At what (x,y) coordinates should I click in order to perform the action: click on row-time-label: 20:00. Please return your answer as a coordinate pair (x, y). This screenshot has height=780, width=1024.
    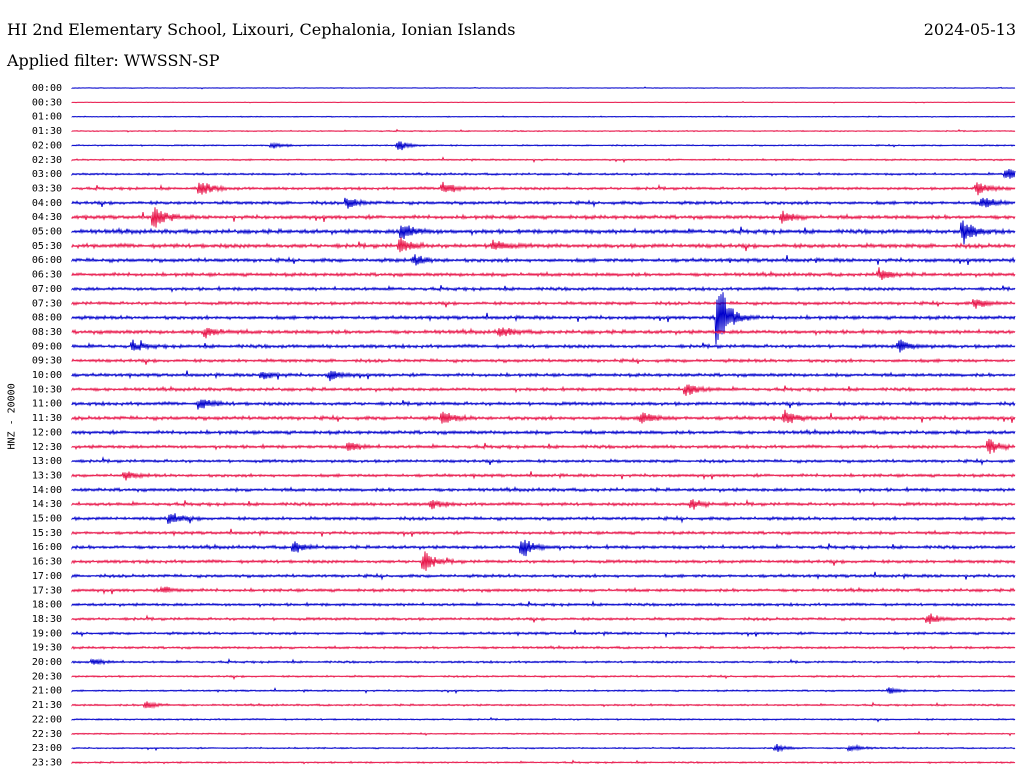
    Looking at the image, I should click on (47, 662).